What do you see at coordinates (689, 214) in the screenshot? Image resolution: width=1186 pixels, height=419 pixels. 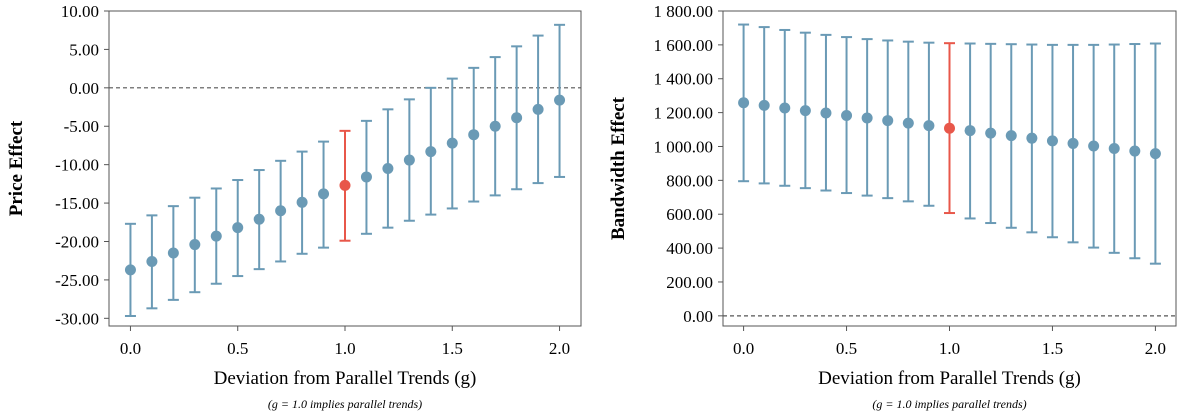 I see `y-tick-label: 600.00` at bounding box center [689, 214].